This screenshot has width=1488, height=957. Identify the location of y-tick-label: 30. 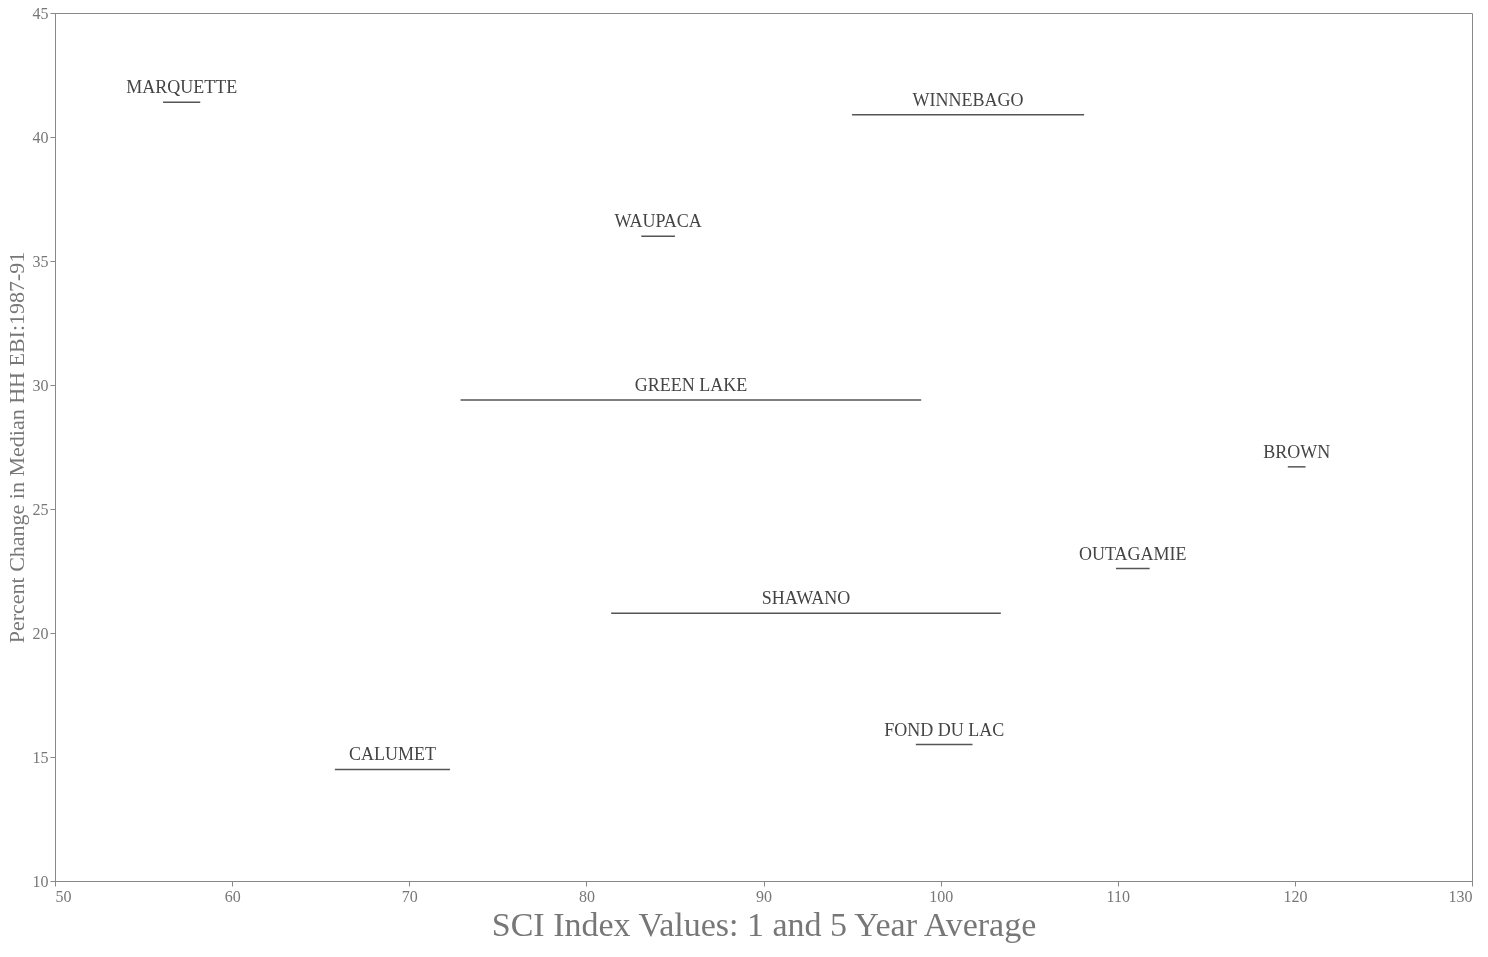
(40, 385).